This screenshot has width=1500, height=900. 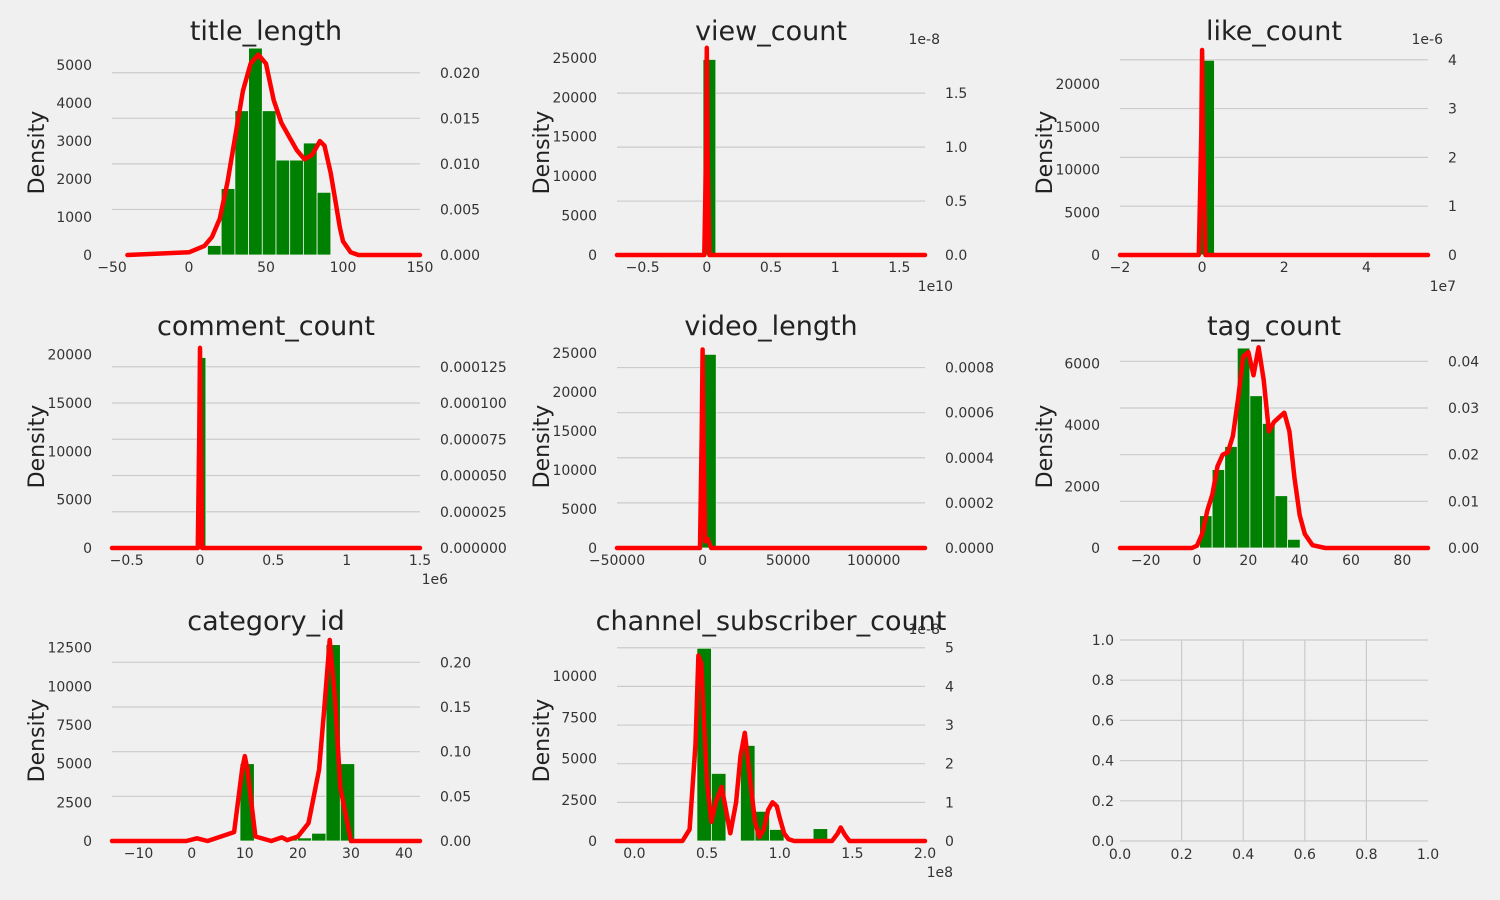 What do you see at coordinates (455, 663) in the screenshot?
I see `ytick2-label: 0.20` at bounding box center [455, 663].